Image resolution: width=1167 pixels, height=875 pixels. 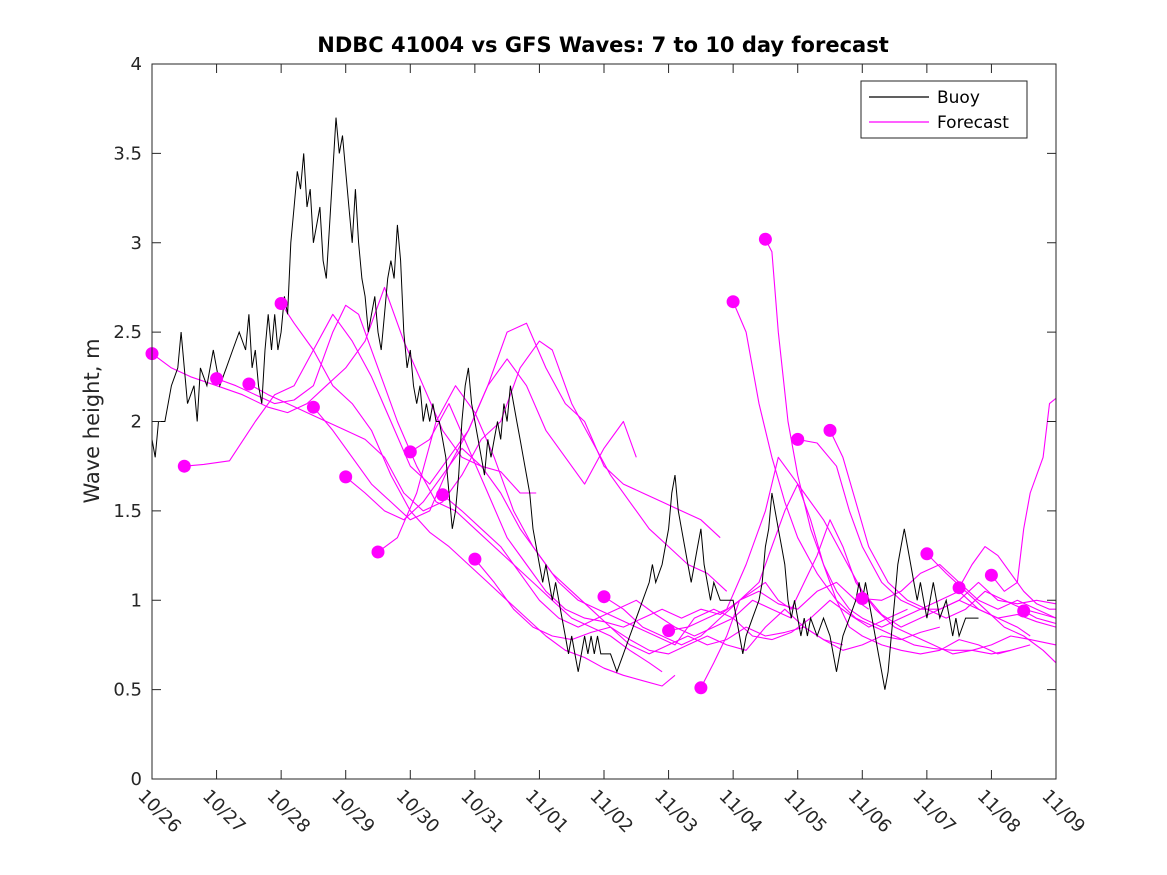 I want to click on y-tick-label: 4, so click(x=136, y=64).